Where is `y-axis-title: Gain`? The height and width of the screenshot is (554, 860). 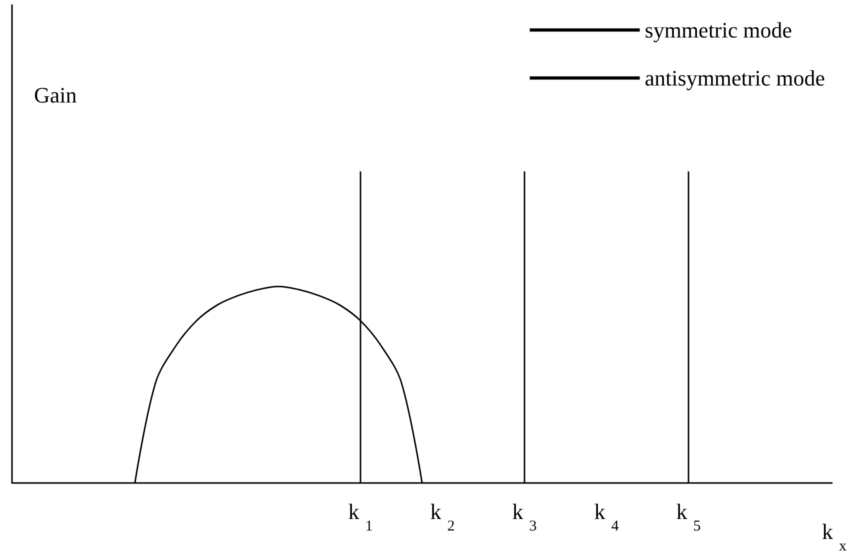 y-axis-title: Gain is located at coordinates (55, 95).